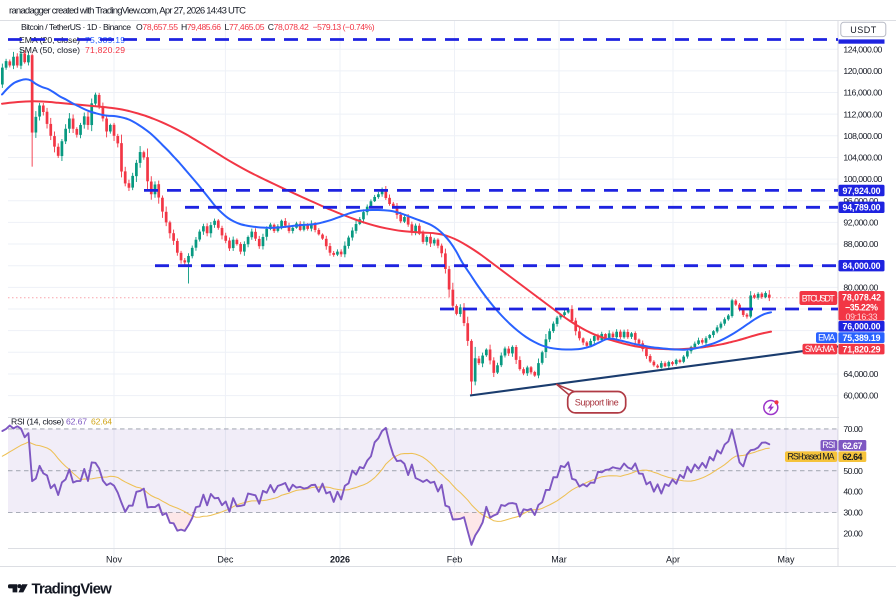 The image size is (896, 609). What do you see at coordinates (49, 50) in the screenshot?
I see `svg-text: SMA (50, close)` at bounding box center [49, 50].